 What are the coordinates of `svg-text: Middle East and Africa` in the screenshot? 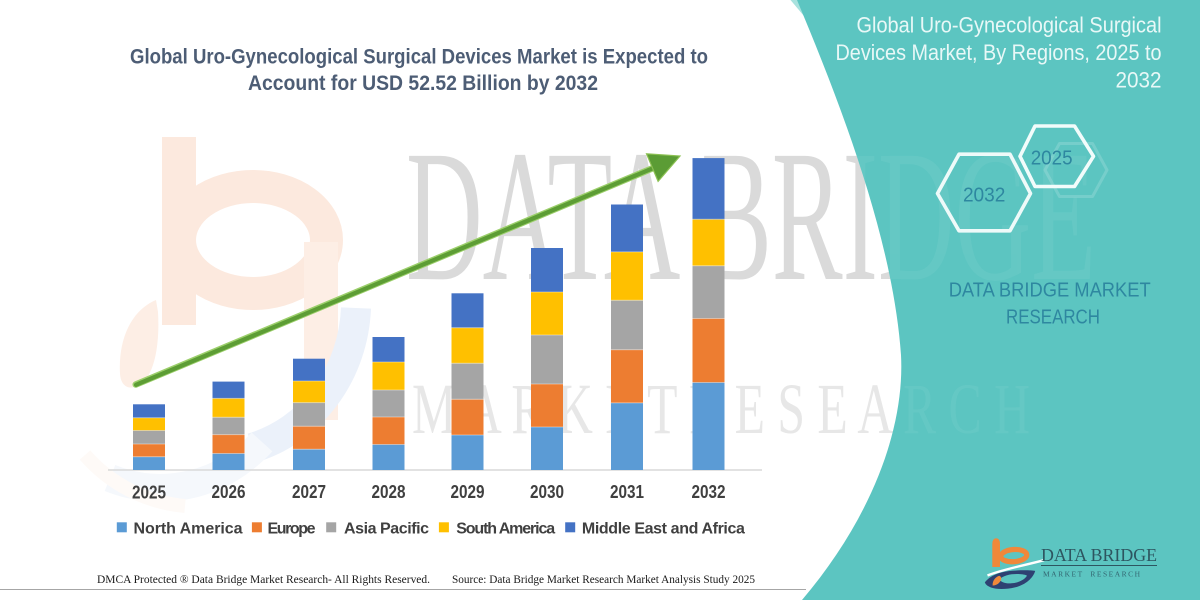 It's located at (663, 529).